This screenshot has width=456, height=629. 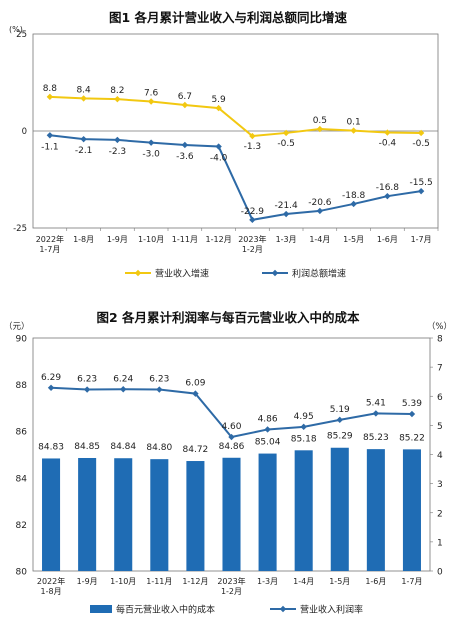 What do you see at coordinates (440, 514) in the screenshot?
I see `y-right-tick-label: 2` at bounding box center [440, 514].